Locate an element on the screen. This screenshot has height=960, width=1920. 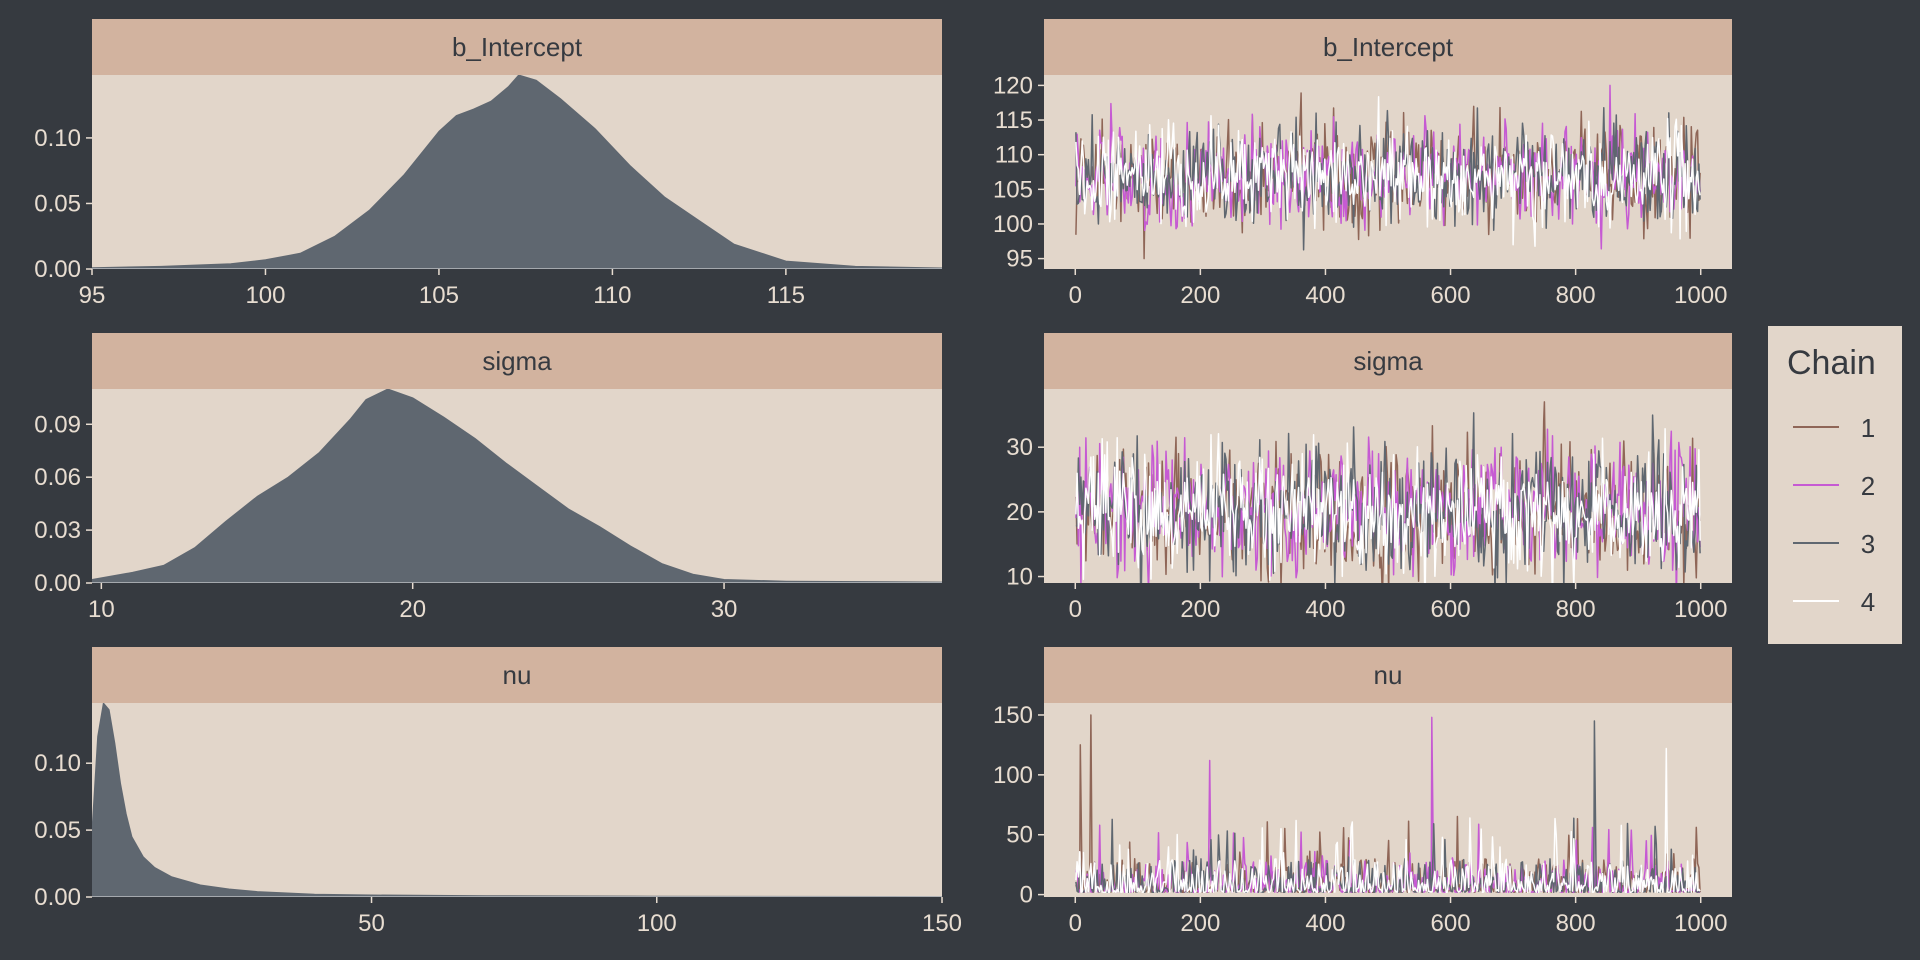
chain-legend: Chain 1 2 3 4 is located at coordinates (1835, 485).